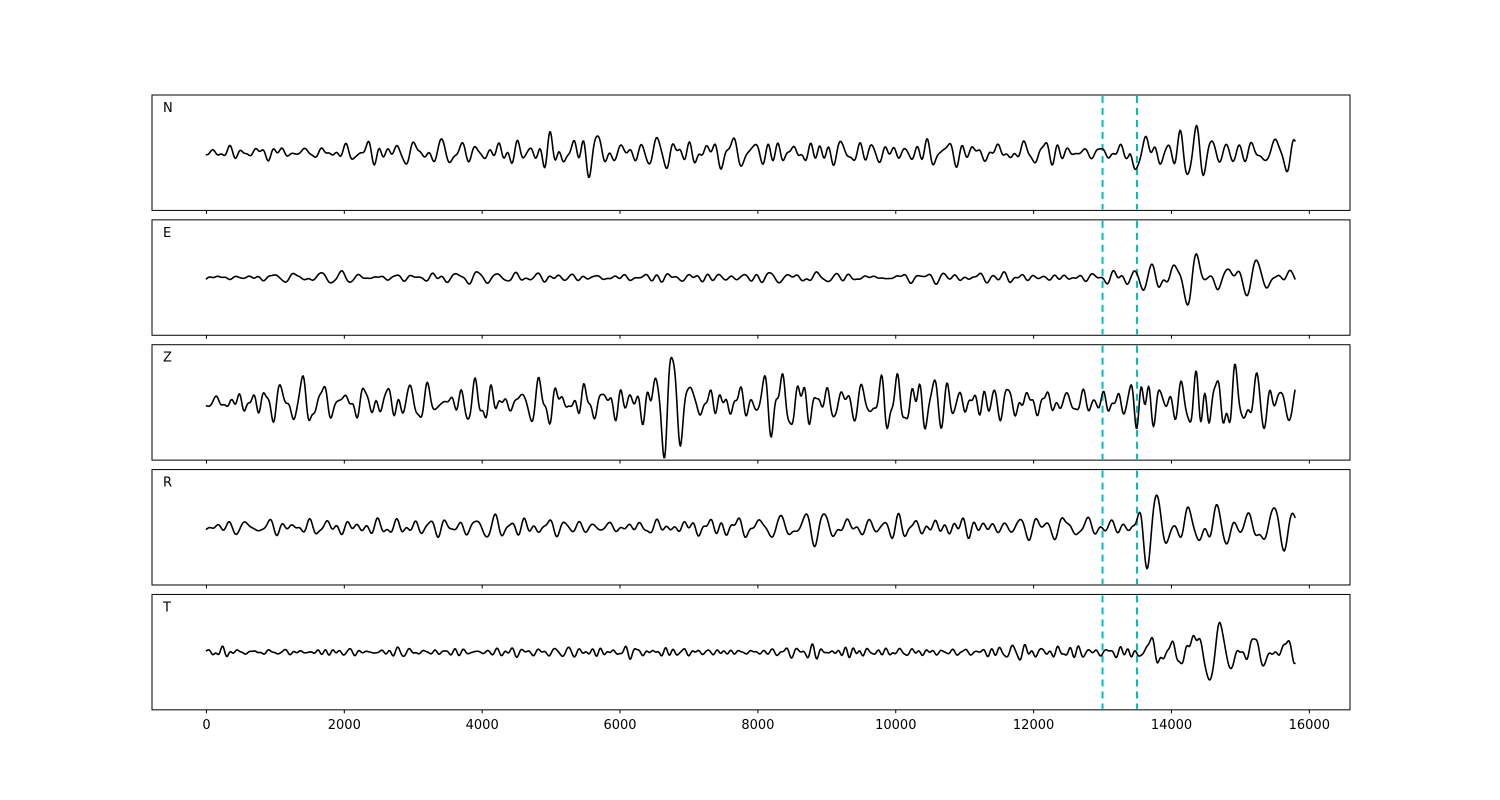  I want to click on x-tick-label: 2000, so click(344, 725).